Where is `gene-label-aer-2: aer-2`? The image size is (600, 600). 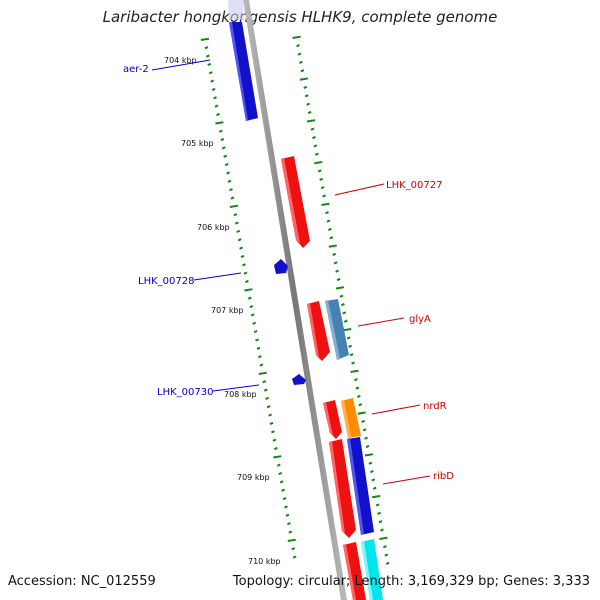
gene-label-aer-2: aer-2 is located at coordinates (136, 69).